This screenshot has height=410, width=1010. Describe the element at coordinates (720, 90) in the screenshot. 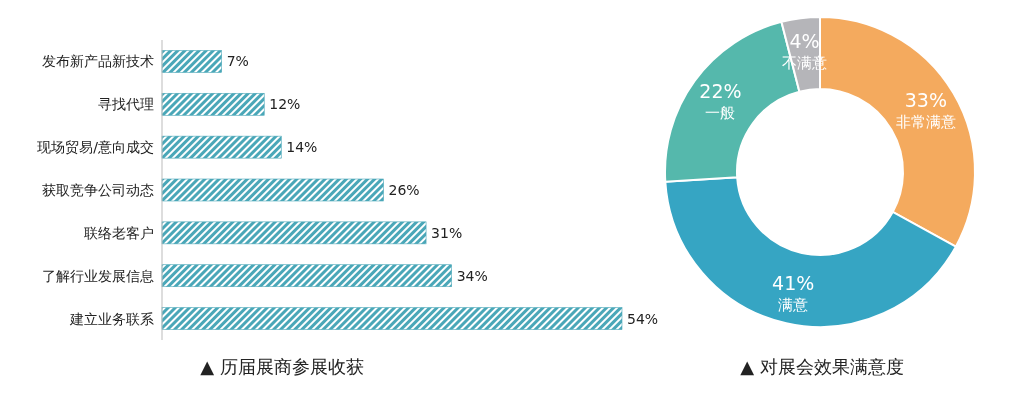

I see `data-label: 22%` at that location.